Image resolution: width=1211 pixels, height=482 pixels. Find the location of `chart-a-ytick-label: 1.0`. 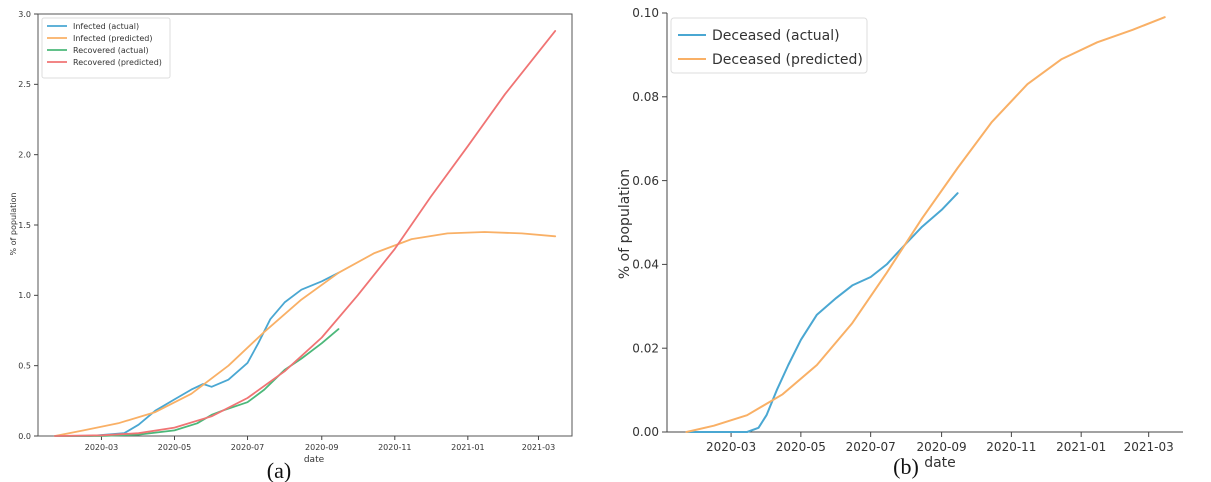

chart-a-ytick-label: 1.0 is located at coordinates (24, 295).